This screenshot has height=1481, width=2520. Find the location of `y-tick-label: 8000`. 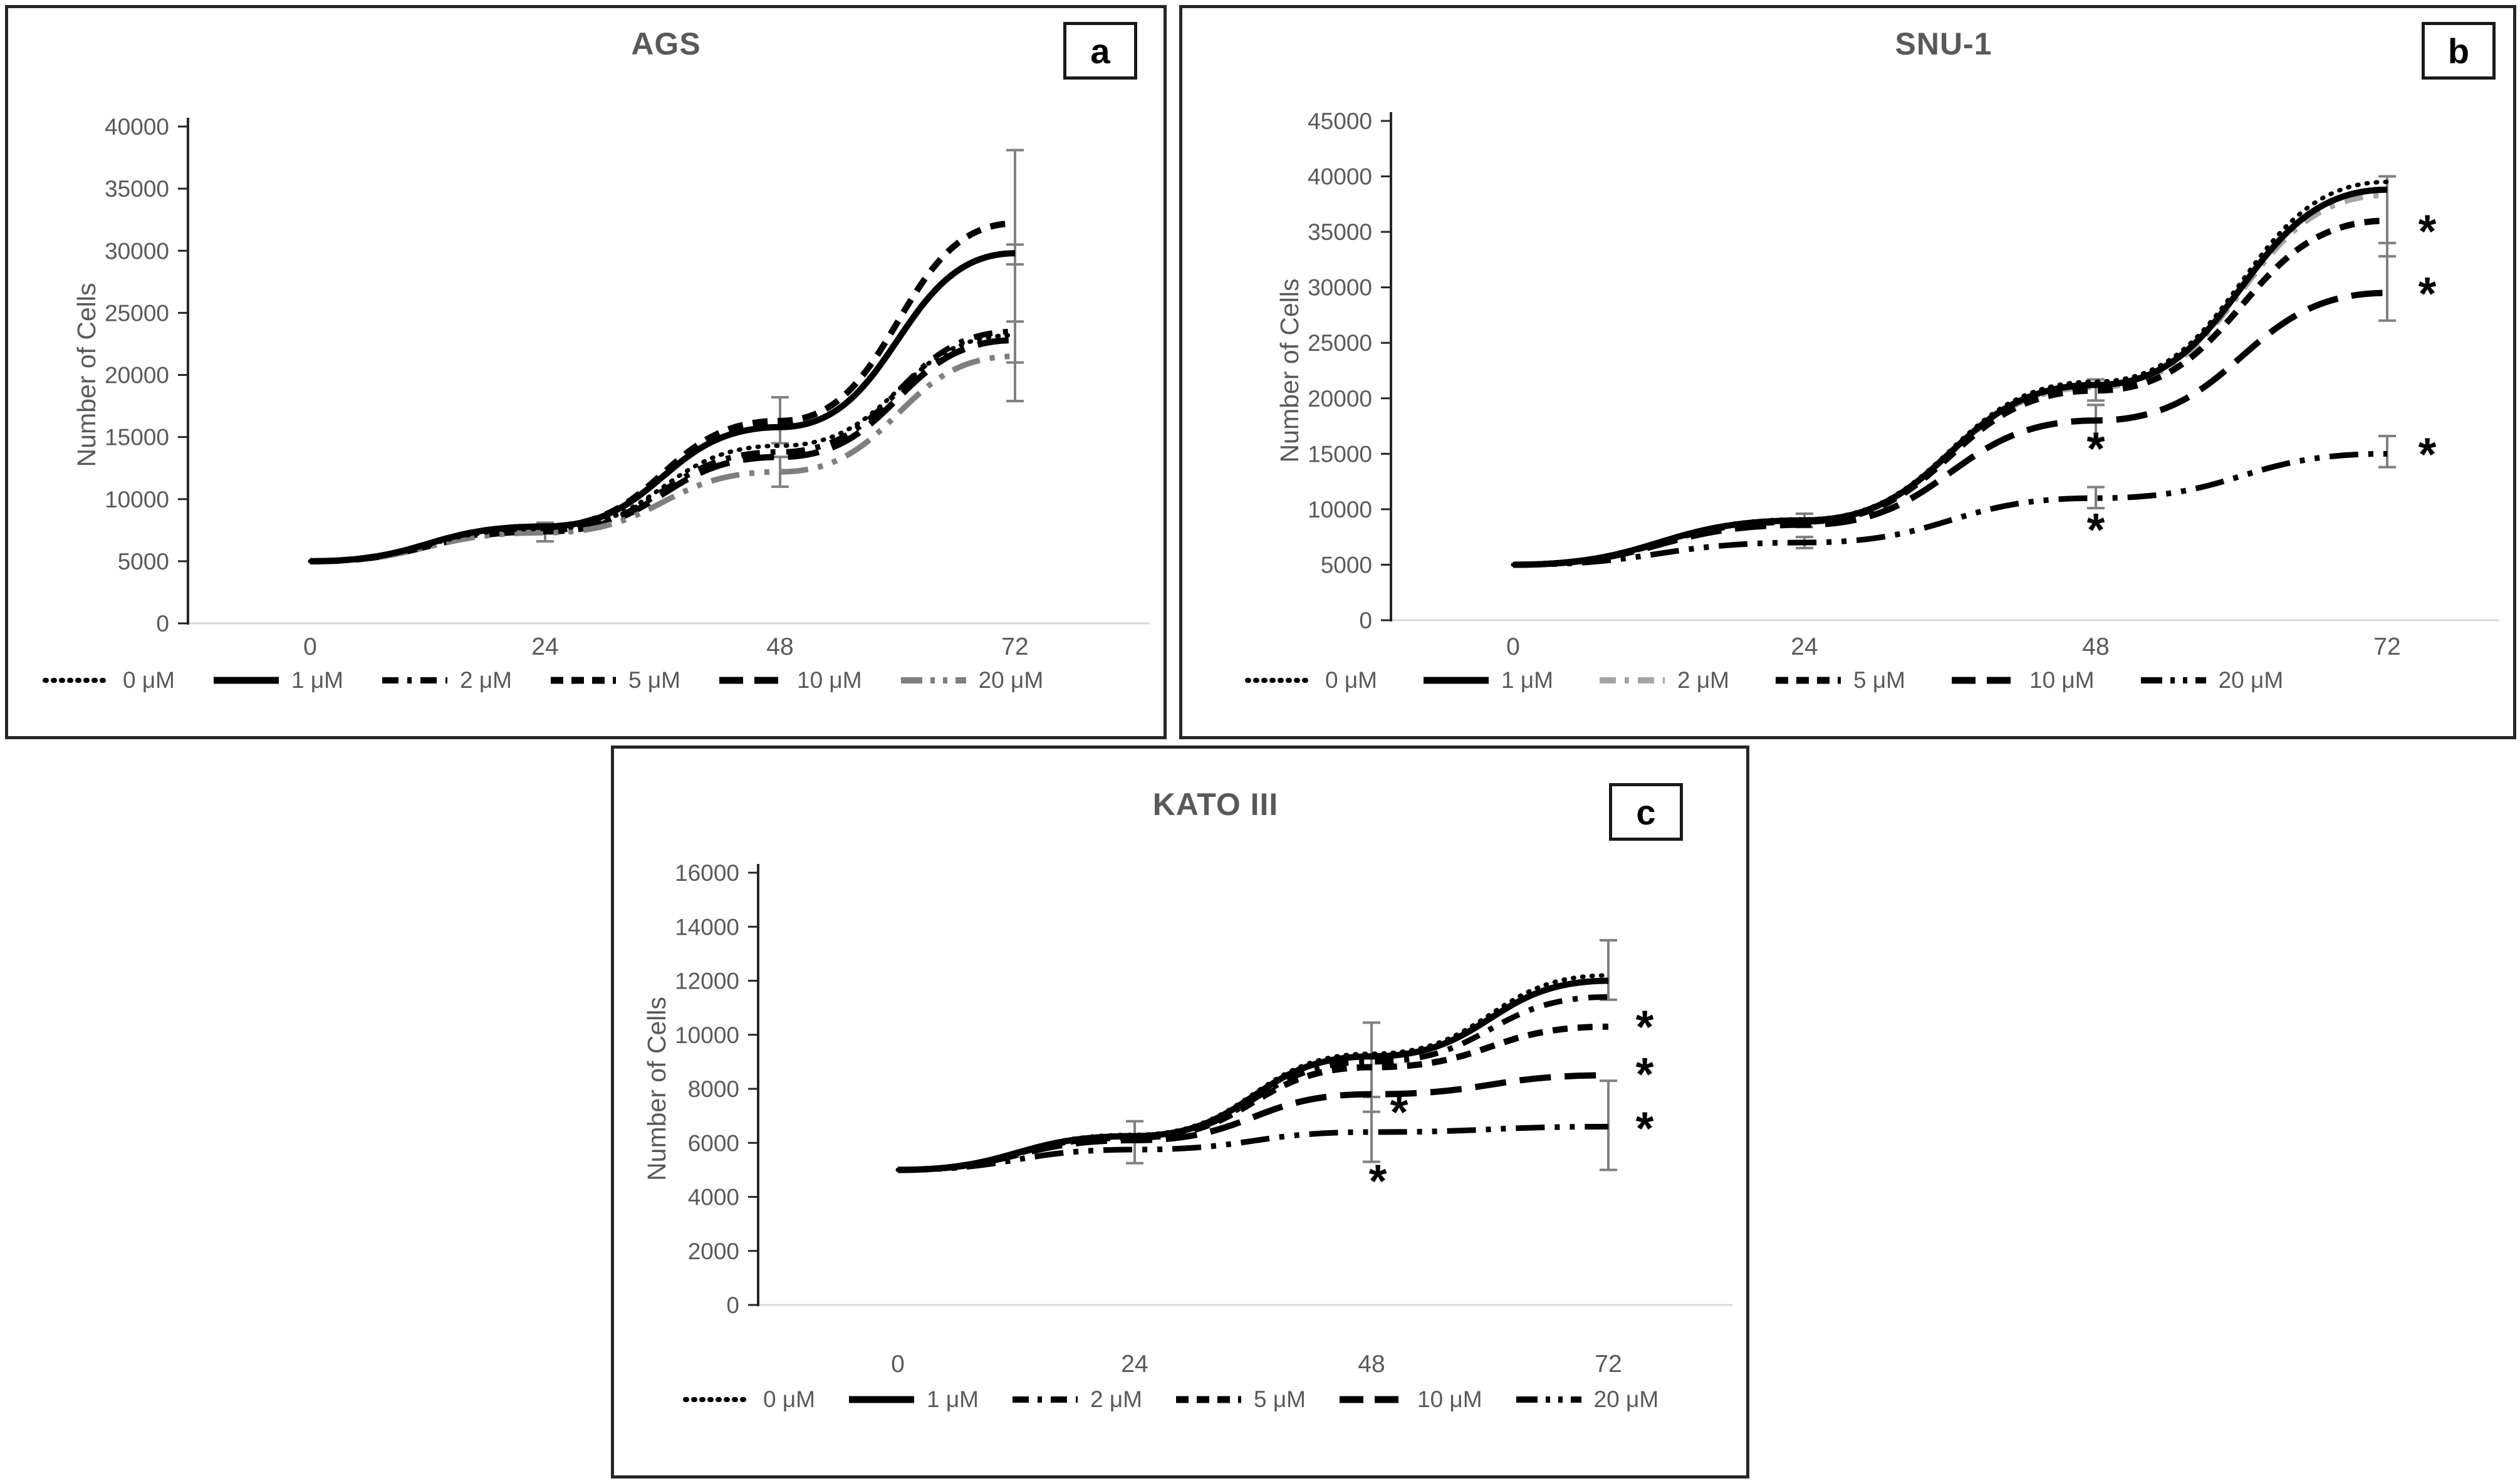

y-tick-label: 8000 is located at coordinates (714, 1089).